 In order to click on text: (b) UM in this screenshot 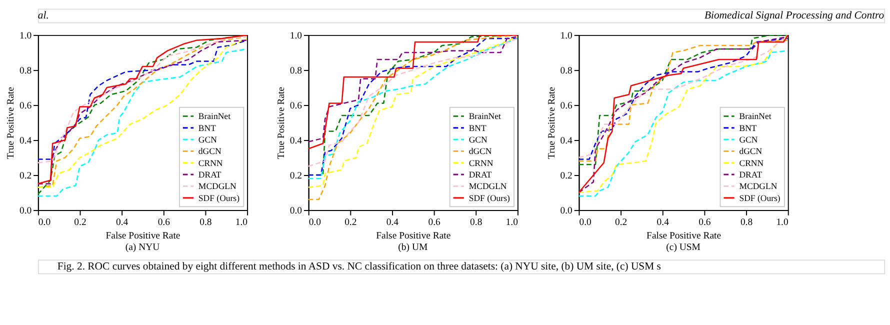, I will do `click(413, 247)`.